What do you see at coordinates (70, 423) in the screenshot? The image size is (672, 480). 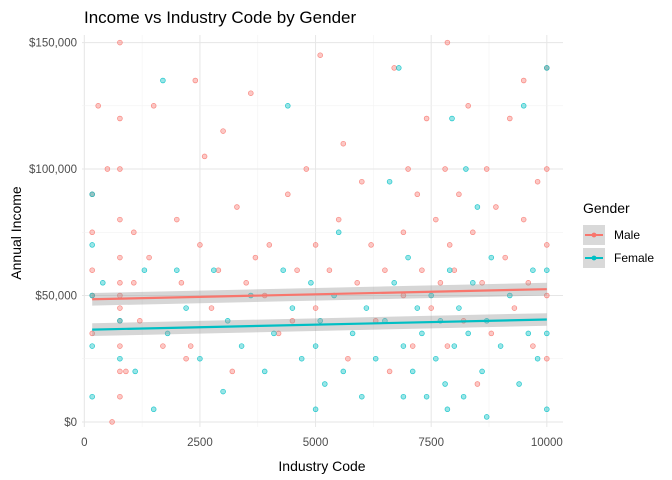 I see `y-tick-label: $0` at bounding box center [70, 423].